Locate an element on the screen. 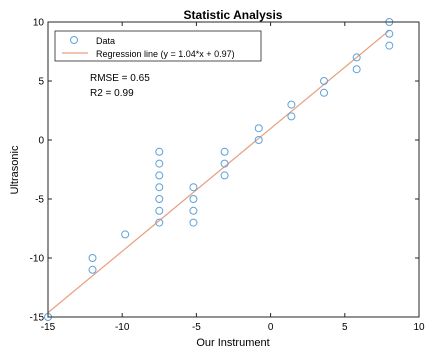  legend: Data Regression line (y = 1.04*x + 0.97) is located at coordinates (158, 46).